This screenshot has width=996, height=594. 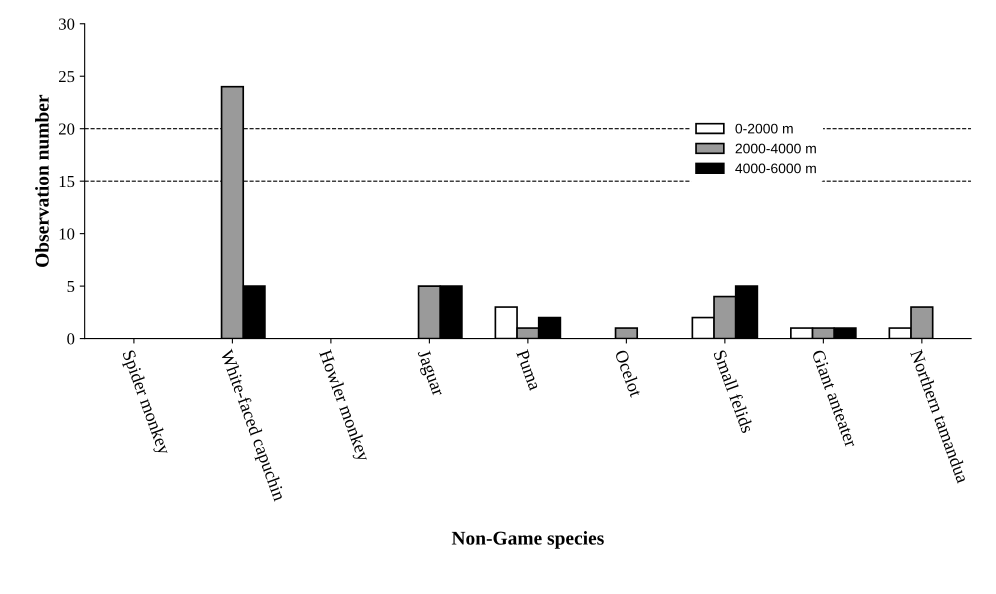 I want to click on y-tick-label: 30, so click(x=66, y=24).